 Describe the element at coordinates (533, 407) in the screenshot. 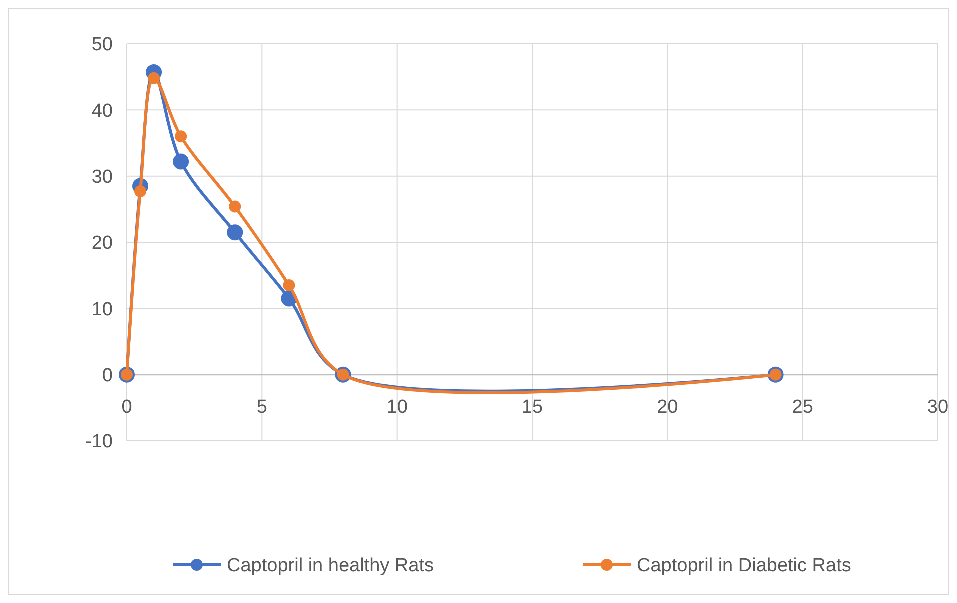

I see `x-tick-label: 15` at that location.